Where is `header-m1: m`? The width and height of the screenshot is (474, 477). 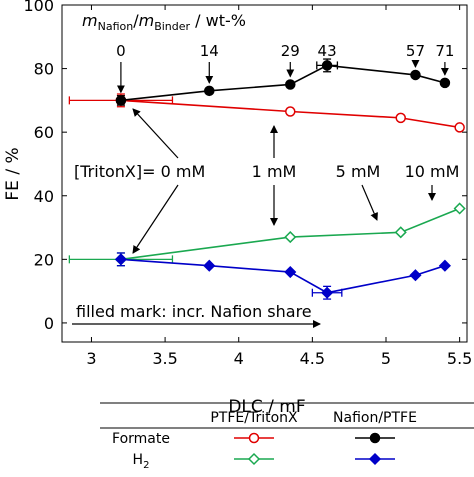 header-m1: m is located at coordinates (90, 20).